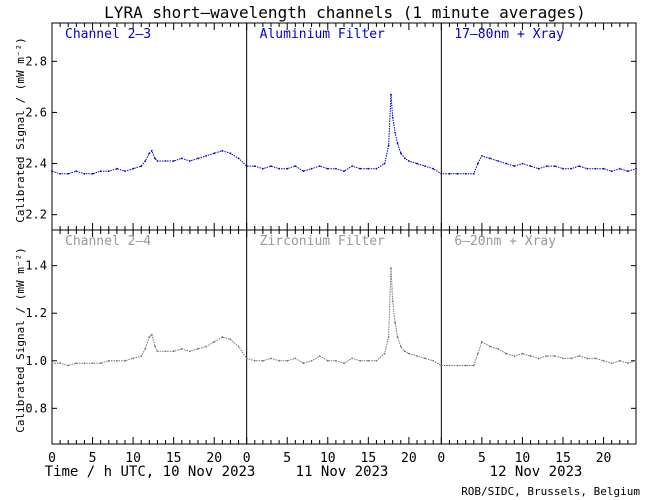 Image resolution: width=650 pixels, height=500 pixels. Describe the element at coordinates (108, 34) in the screenshot. I see `panel-label-top-0: Channel 2–3` at that location.